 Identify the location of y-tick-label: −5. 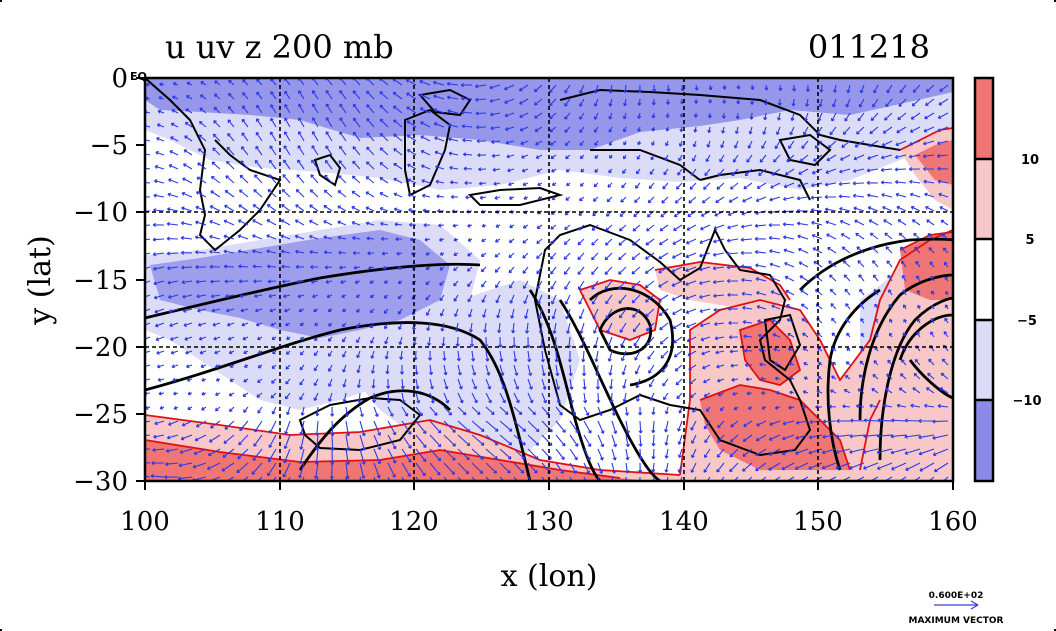
(109, 146).